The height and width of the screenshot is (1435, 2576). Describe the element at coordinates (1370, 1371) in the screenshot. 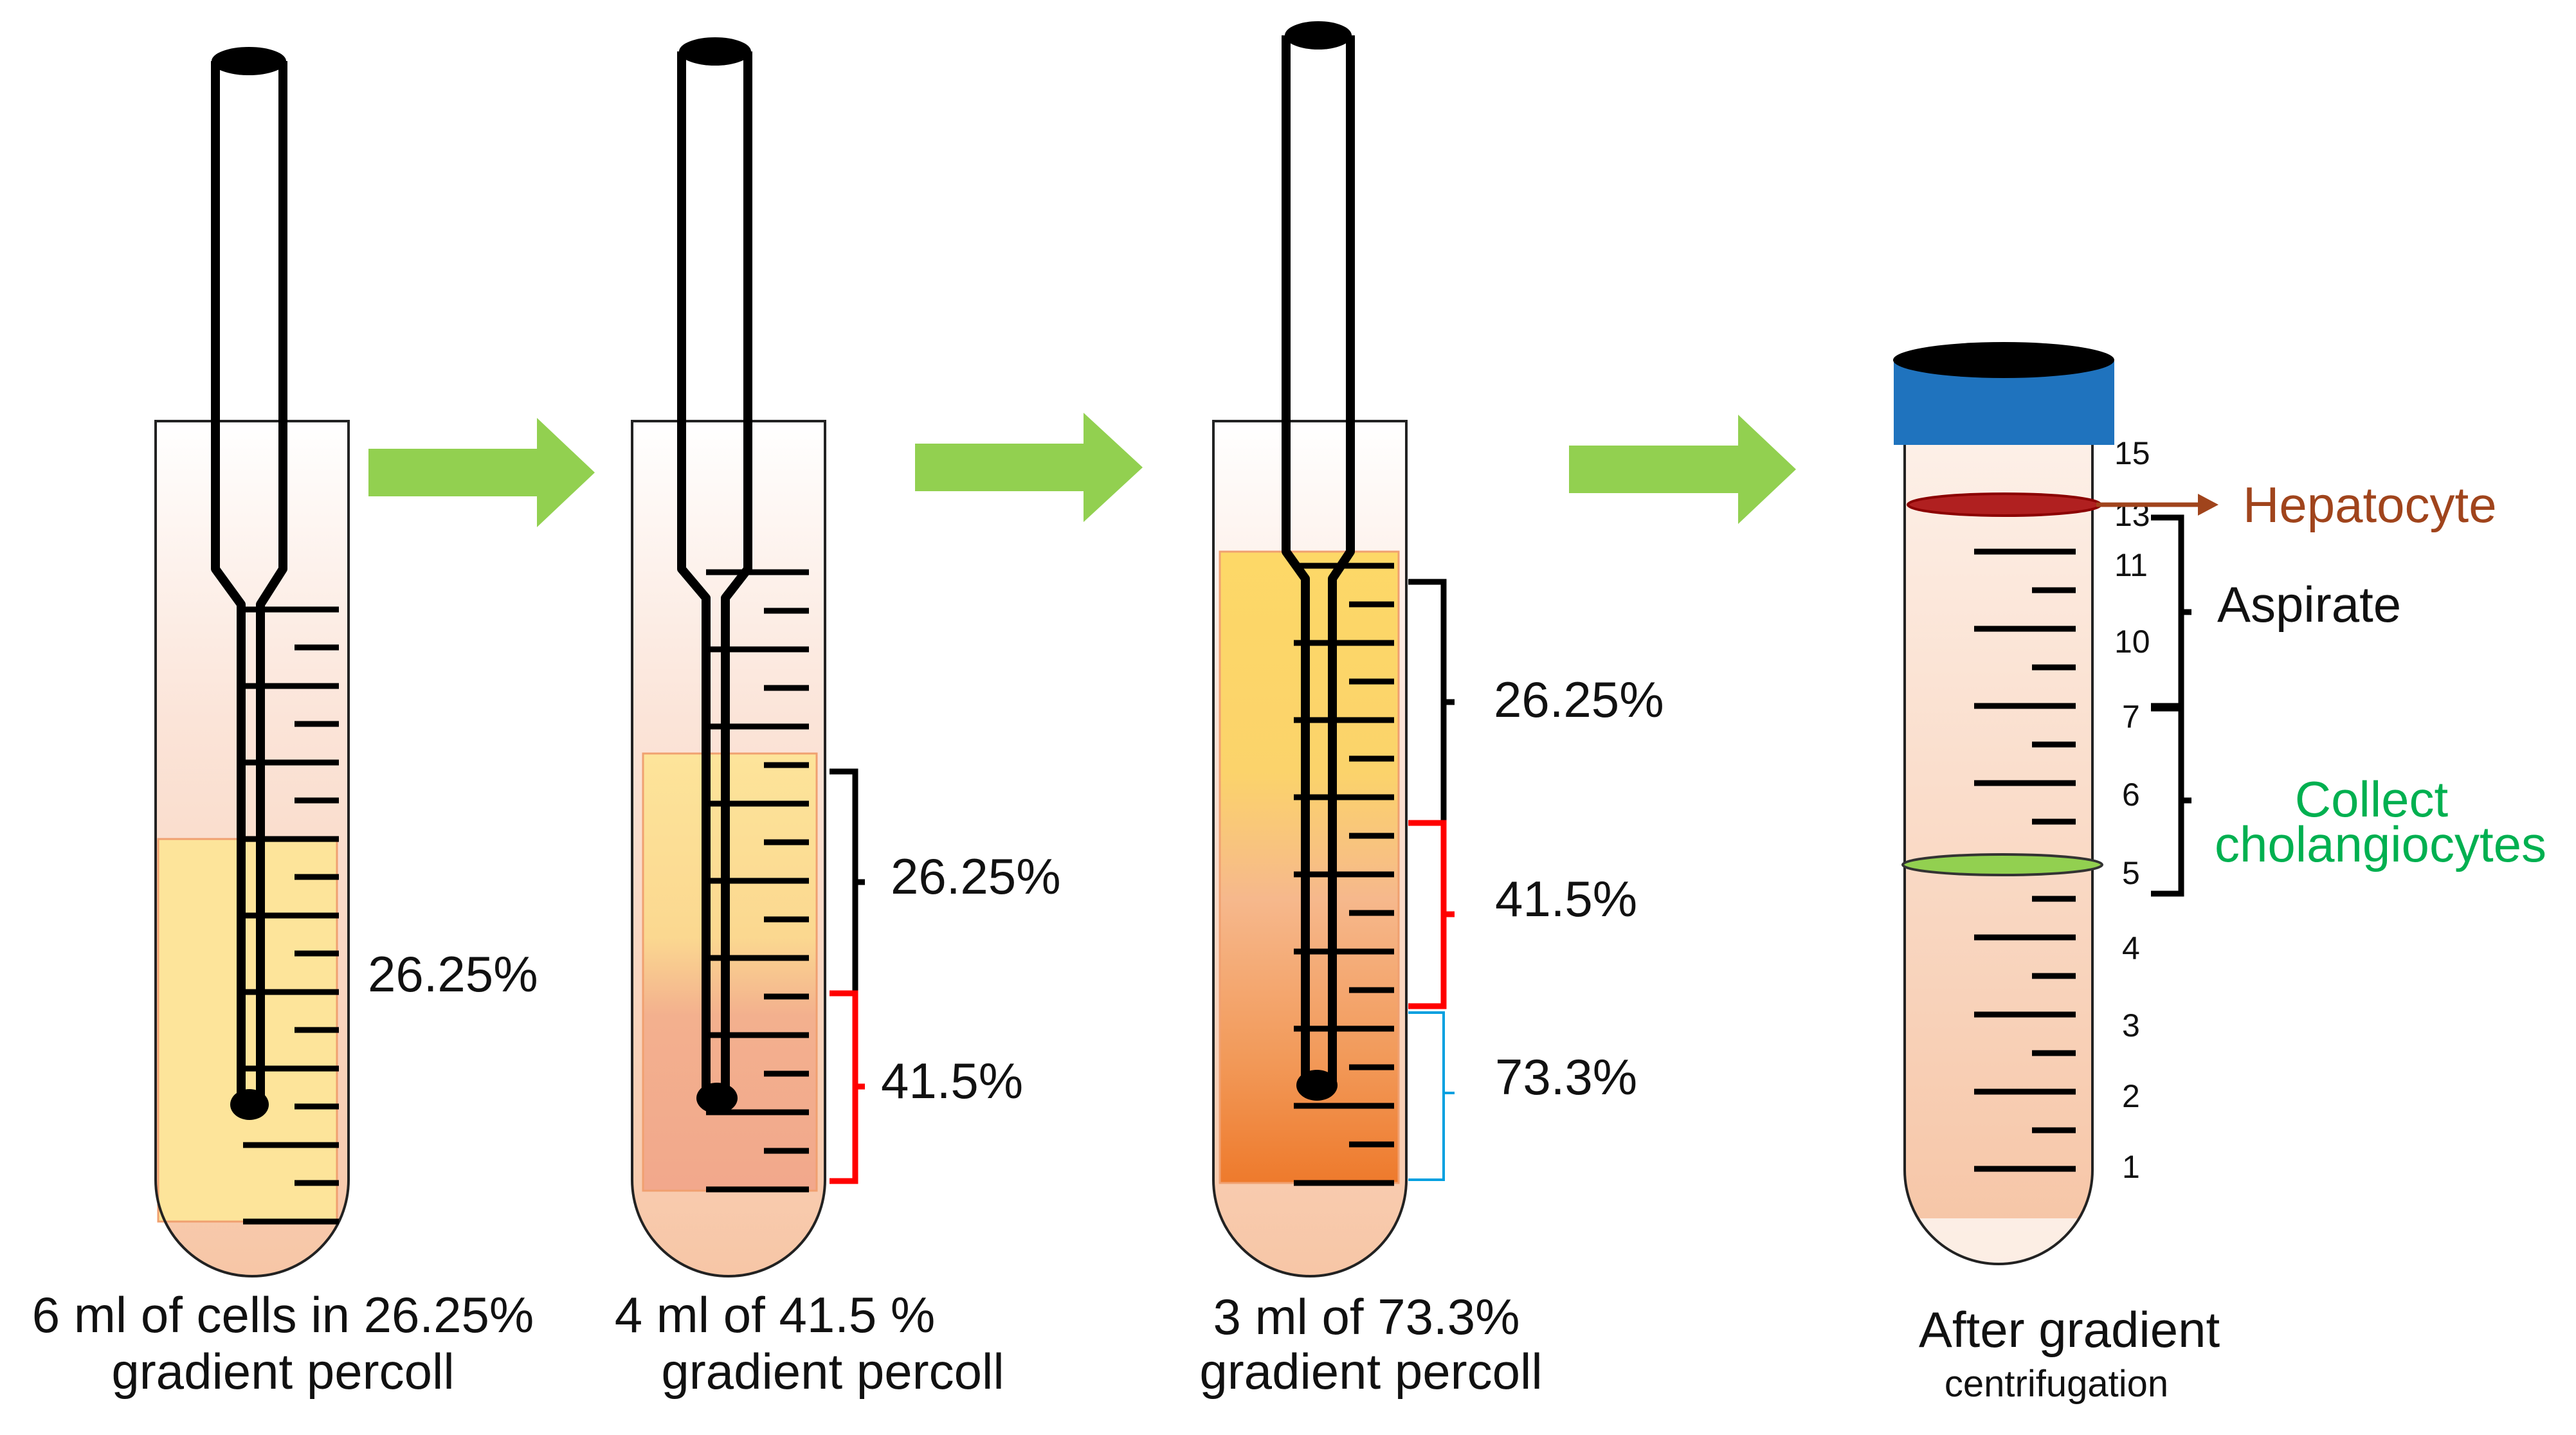

I see `step-3-caption-line2: gradient percoll` at that location.